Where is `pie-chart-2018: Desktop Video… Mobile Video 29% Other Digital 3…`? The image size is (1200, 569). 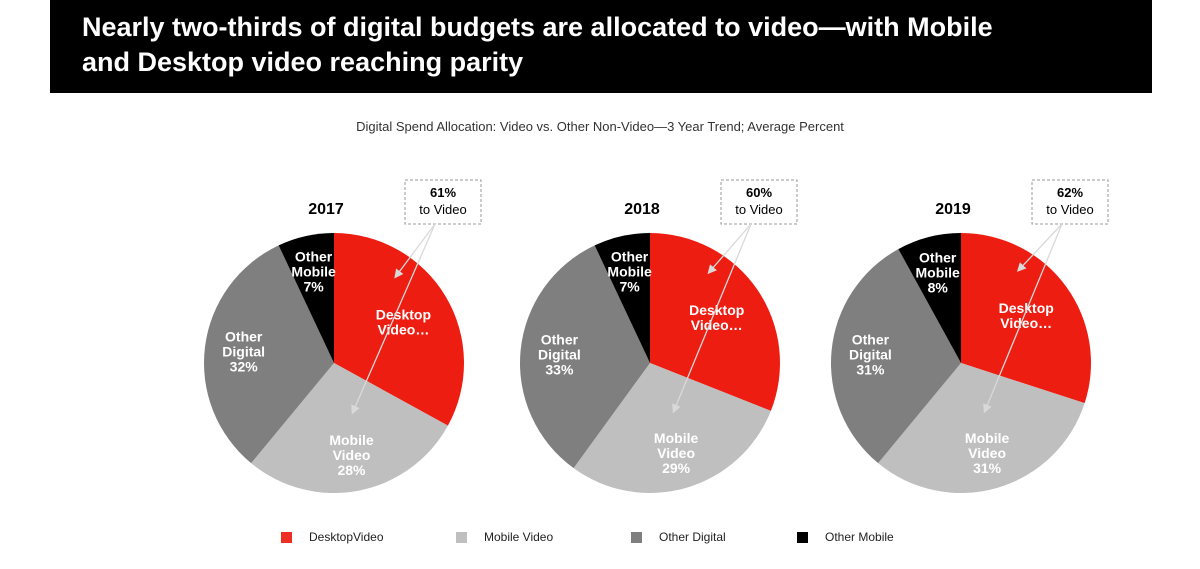
pie-chart-2018: Desktop Video… Mobile Video 29% Other Digital 3… is located at coordinates (659, 336).